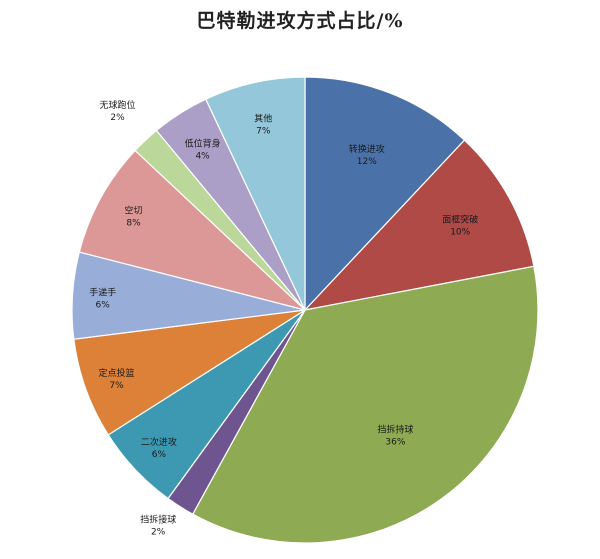 The width and height of the screenshot is (600, 559). What do you see at coordinates (460, 220) in the screenshot?
I see `slice-name-label: 面框突破` at bounding box center [460, 220].